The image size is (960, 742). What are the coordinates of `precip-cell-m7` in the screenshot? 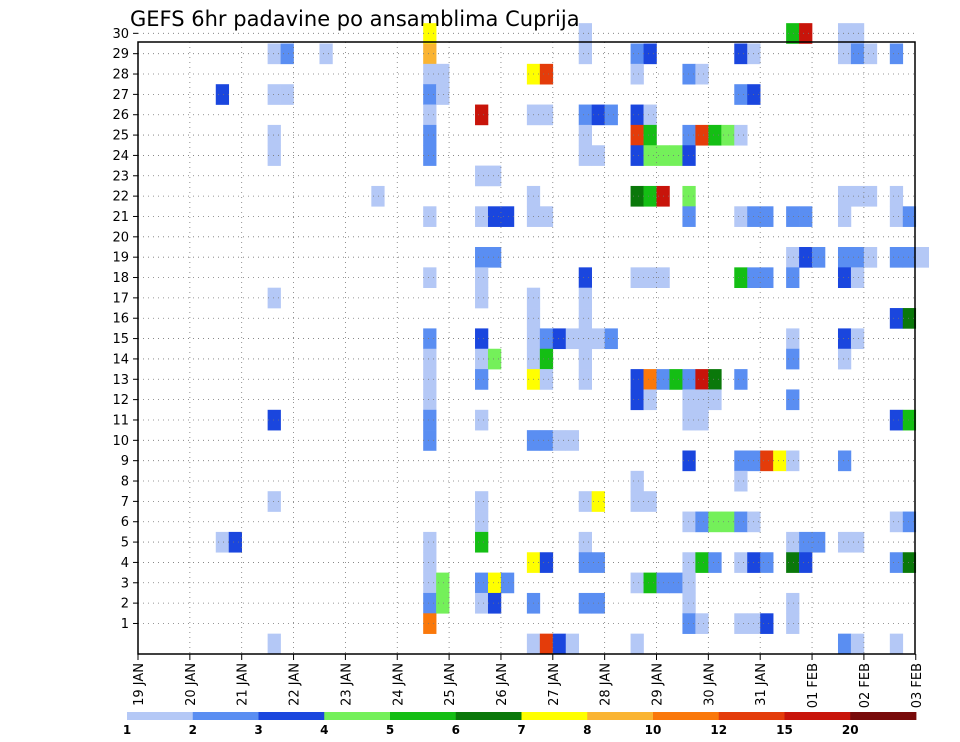 It's located at (482, 501).